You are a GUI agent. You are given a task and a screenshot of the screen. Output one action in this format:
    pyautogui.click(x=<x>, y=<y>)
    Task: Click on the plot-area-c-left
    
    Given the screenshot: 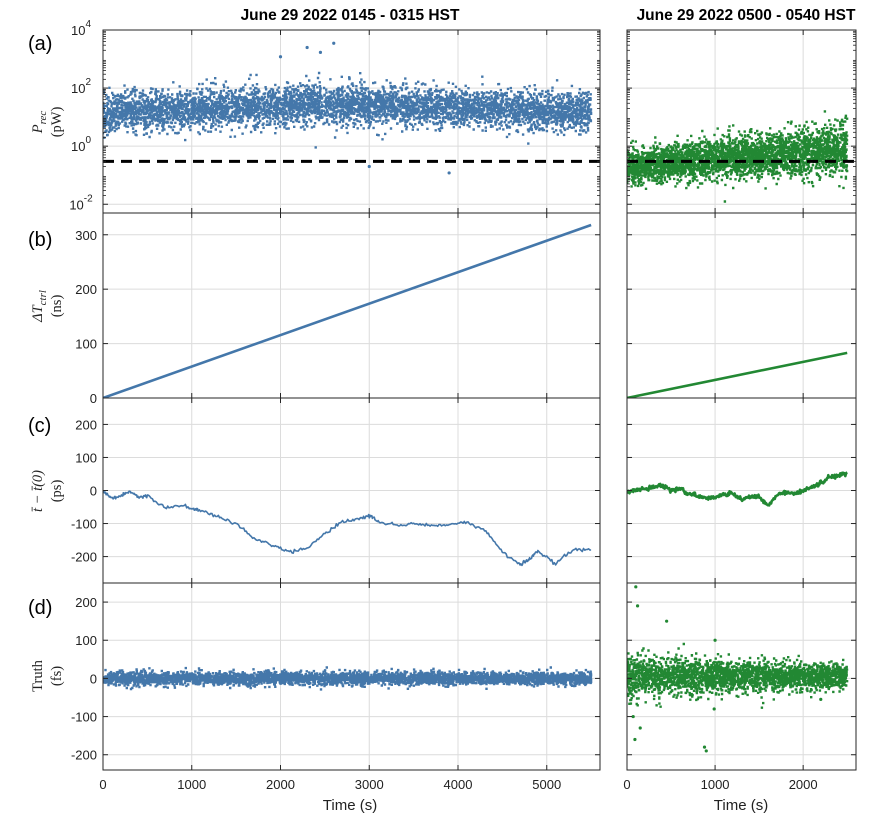 What is the action you would take?
    pyautogui.click(x=347, y=528)
    